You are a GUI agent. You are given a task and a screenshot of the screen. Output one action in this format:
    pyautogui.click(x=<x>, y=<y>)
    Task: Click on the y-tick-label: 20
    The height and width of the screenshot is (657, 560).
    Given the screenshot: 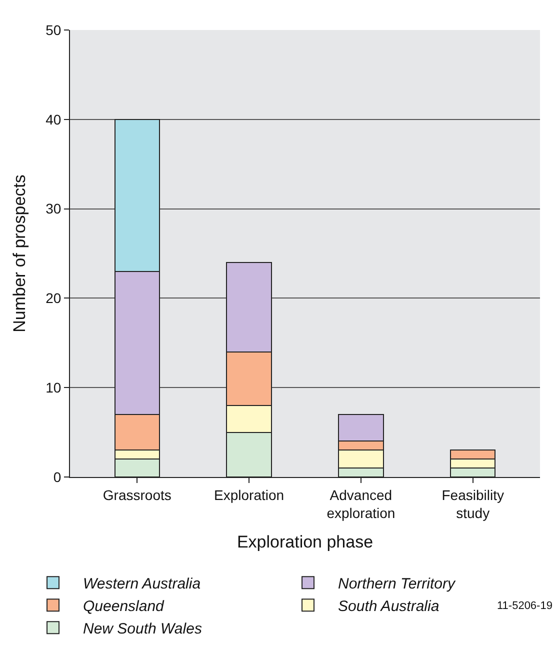 What is the action you would take?
    pyautogui.click(x=54, y=298)
    